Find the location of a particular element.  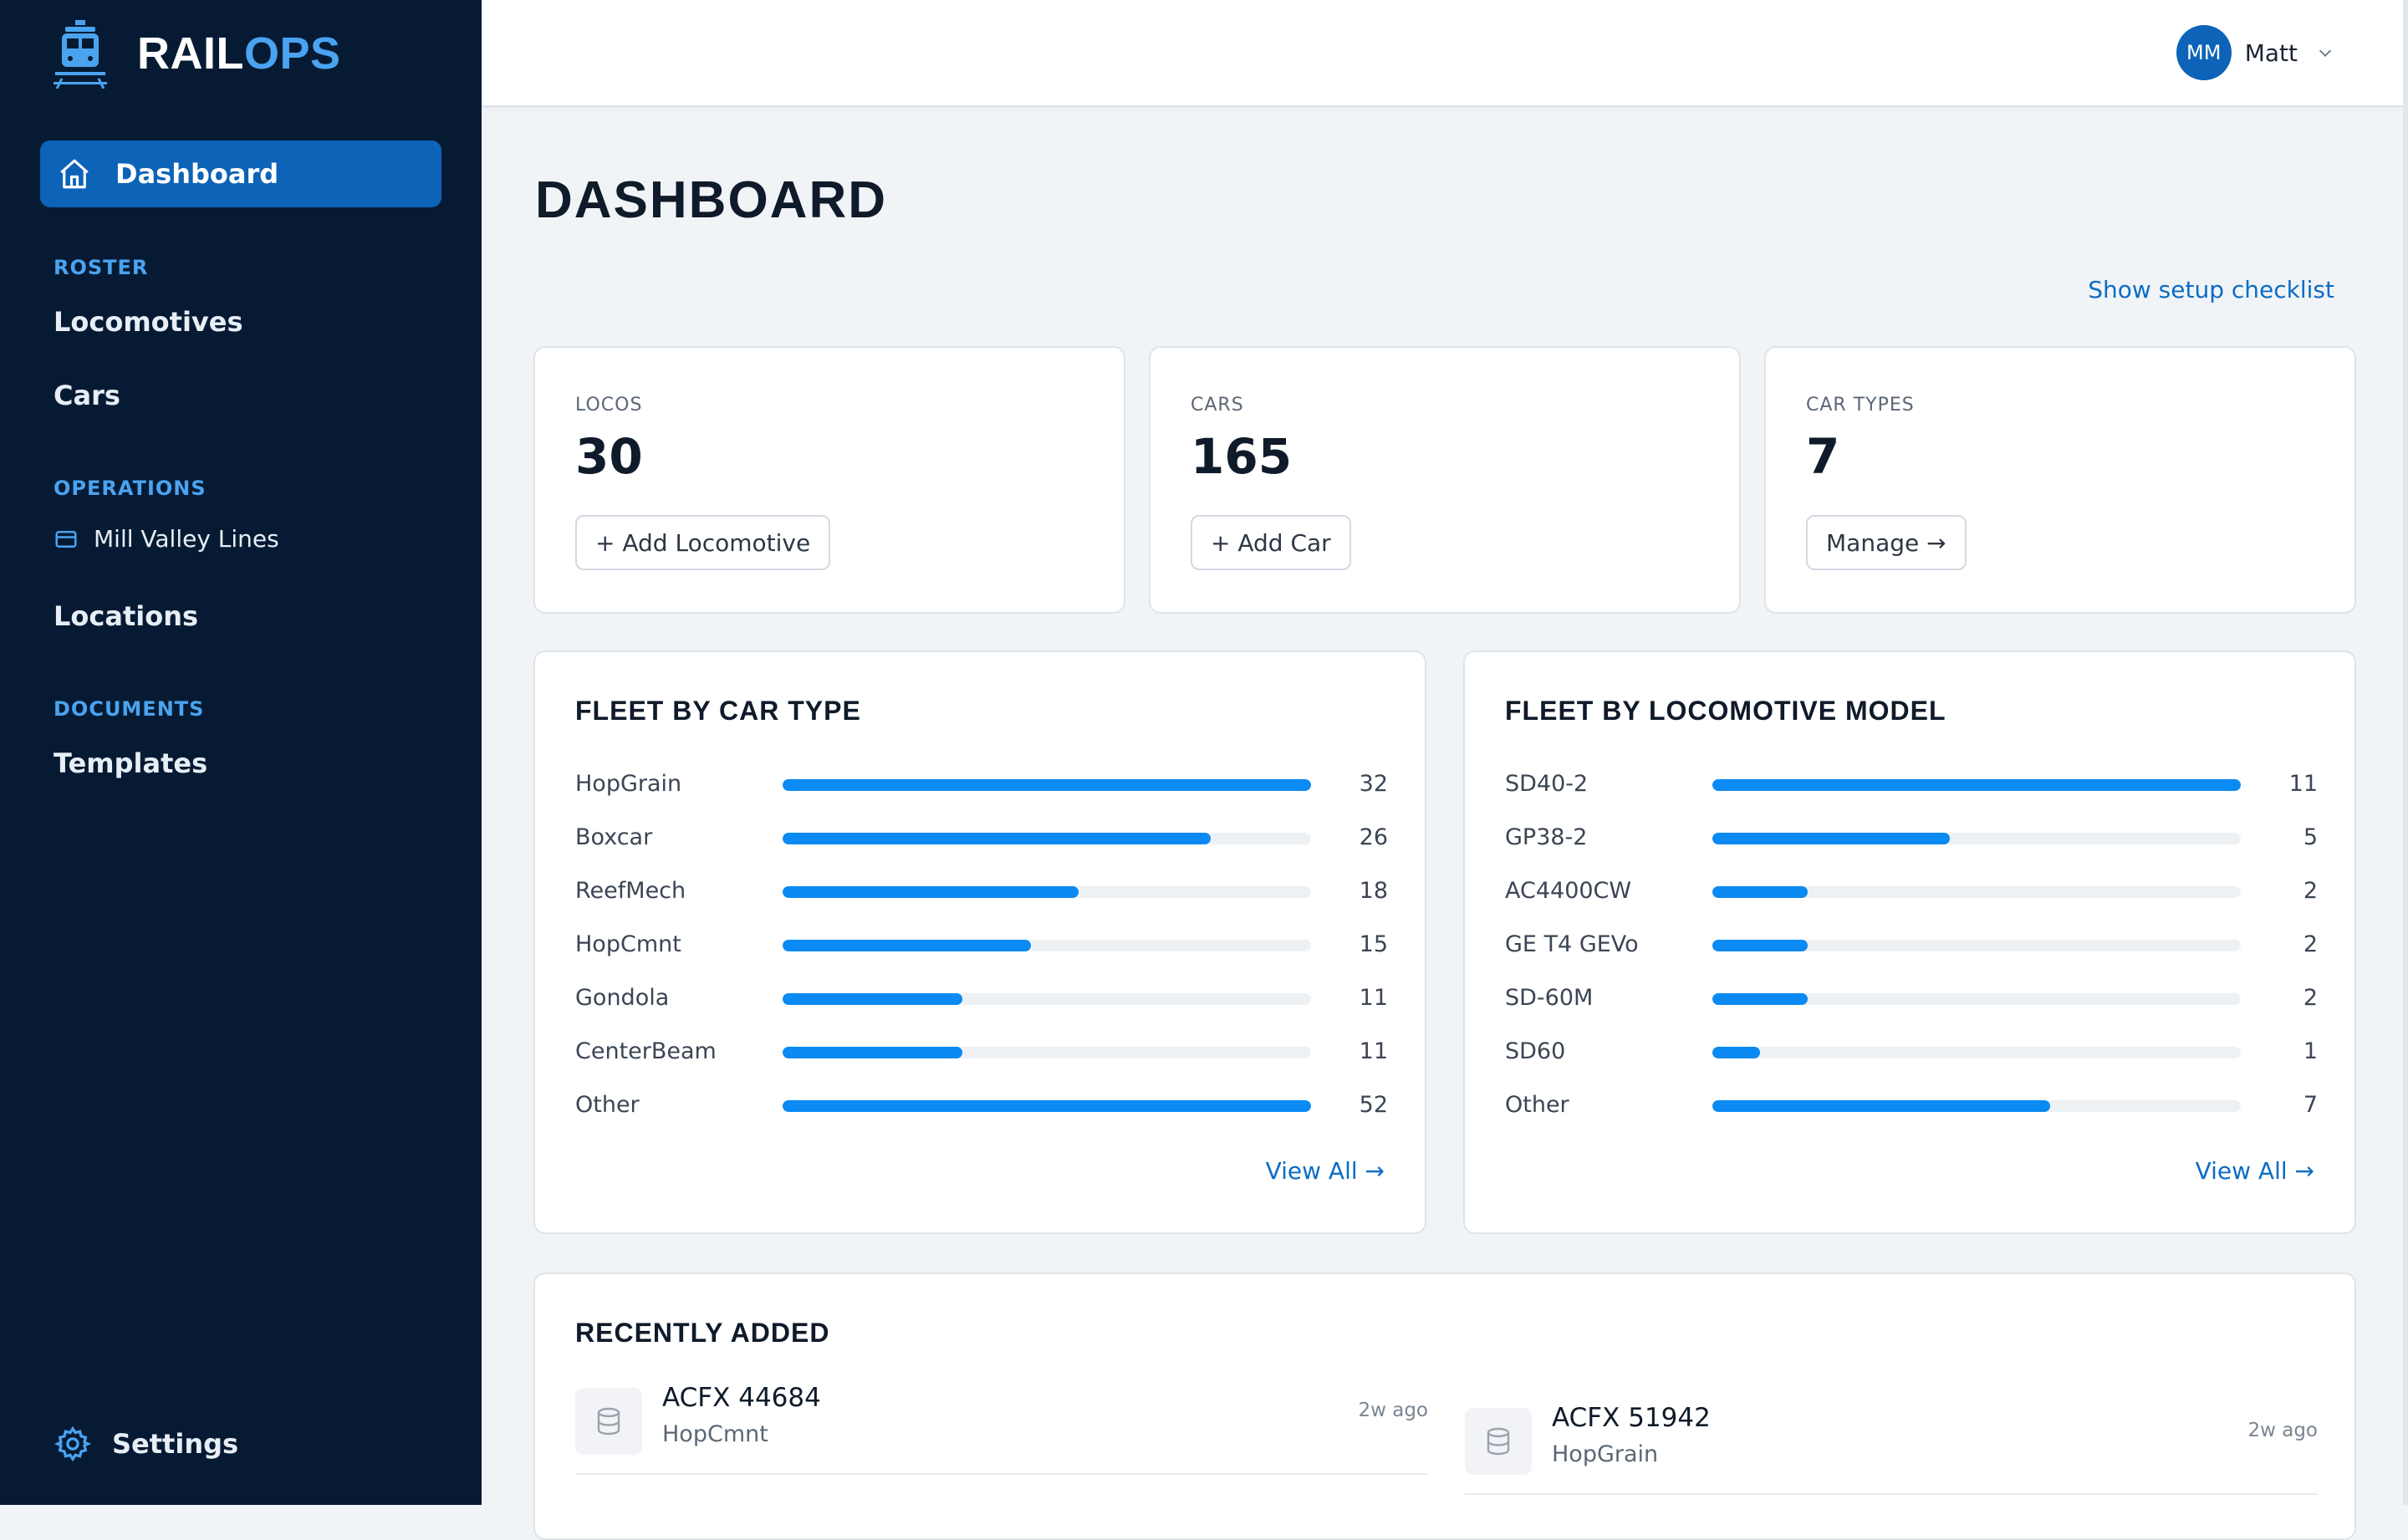

sidebar-item-settings: Settings is located at coordinates (146, 1444).